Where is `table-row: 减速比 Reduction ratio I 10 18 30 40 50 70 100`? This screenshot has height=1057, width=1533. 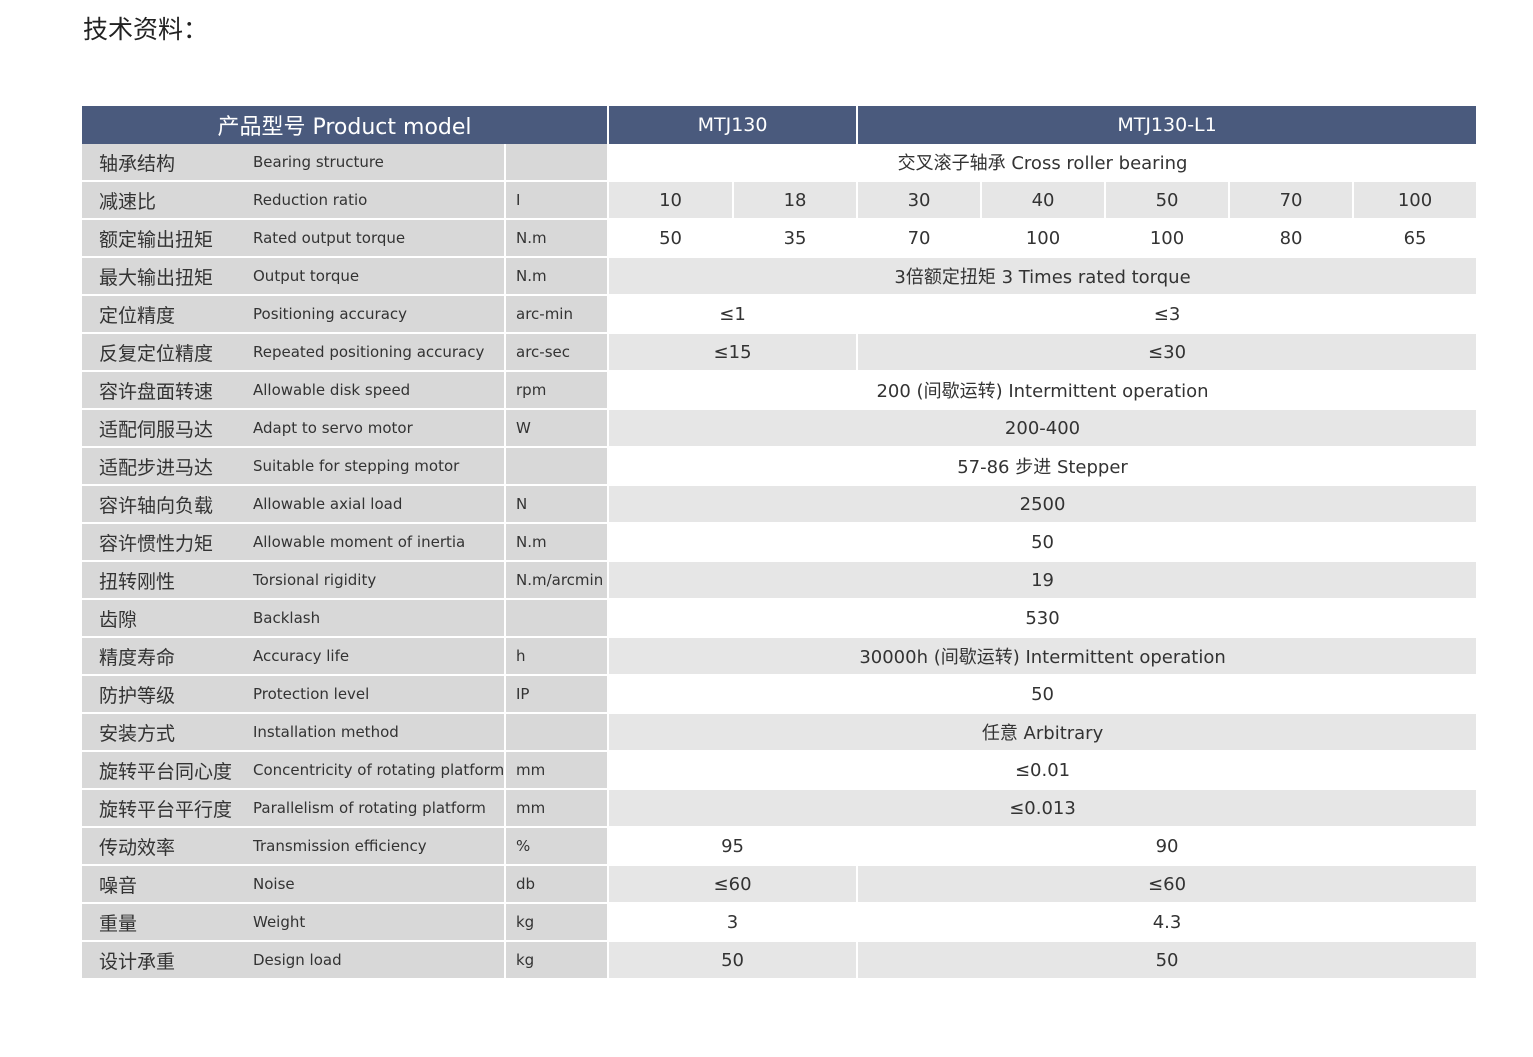 table-row: 减速比 Reduction ratio I 10 18 30 40 50 70 100 is located at coordinates (780, 200).